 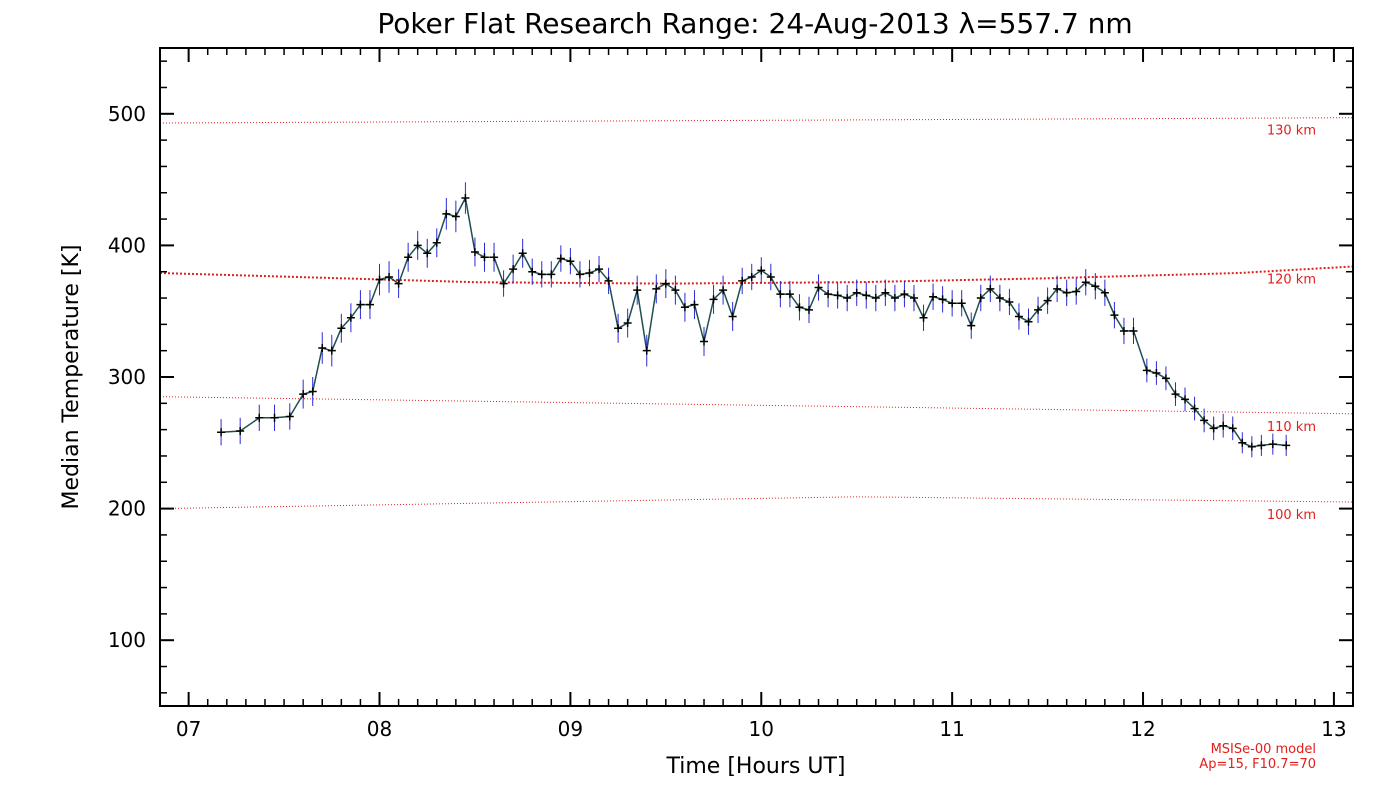 I want to click on x-tick-label: 07, so click(x=188, y=729).